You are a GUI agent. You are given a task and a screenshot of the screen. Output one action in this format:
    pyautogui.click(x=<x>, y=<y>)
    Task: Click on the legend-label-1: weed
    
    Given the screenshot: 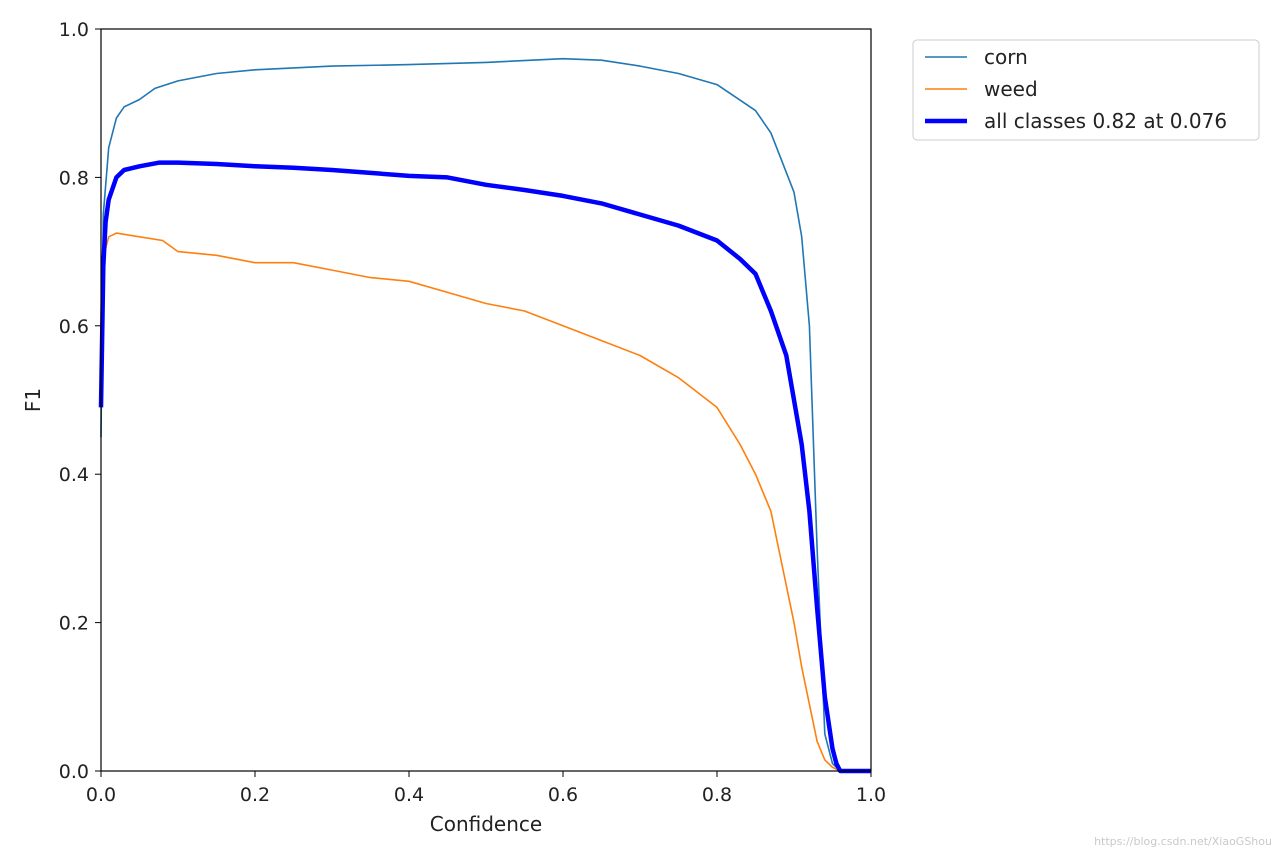 What is the action you would take?
    pyautogui.click(x=1011, y=89)
    